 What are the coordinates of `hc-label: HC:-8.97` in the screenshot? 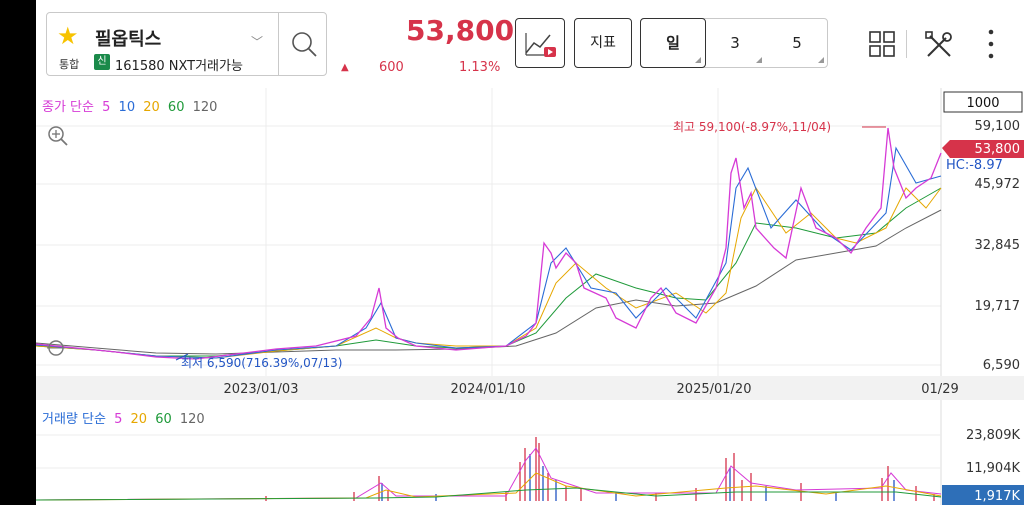 It's located at (974, 165).